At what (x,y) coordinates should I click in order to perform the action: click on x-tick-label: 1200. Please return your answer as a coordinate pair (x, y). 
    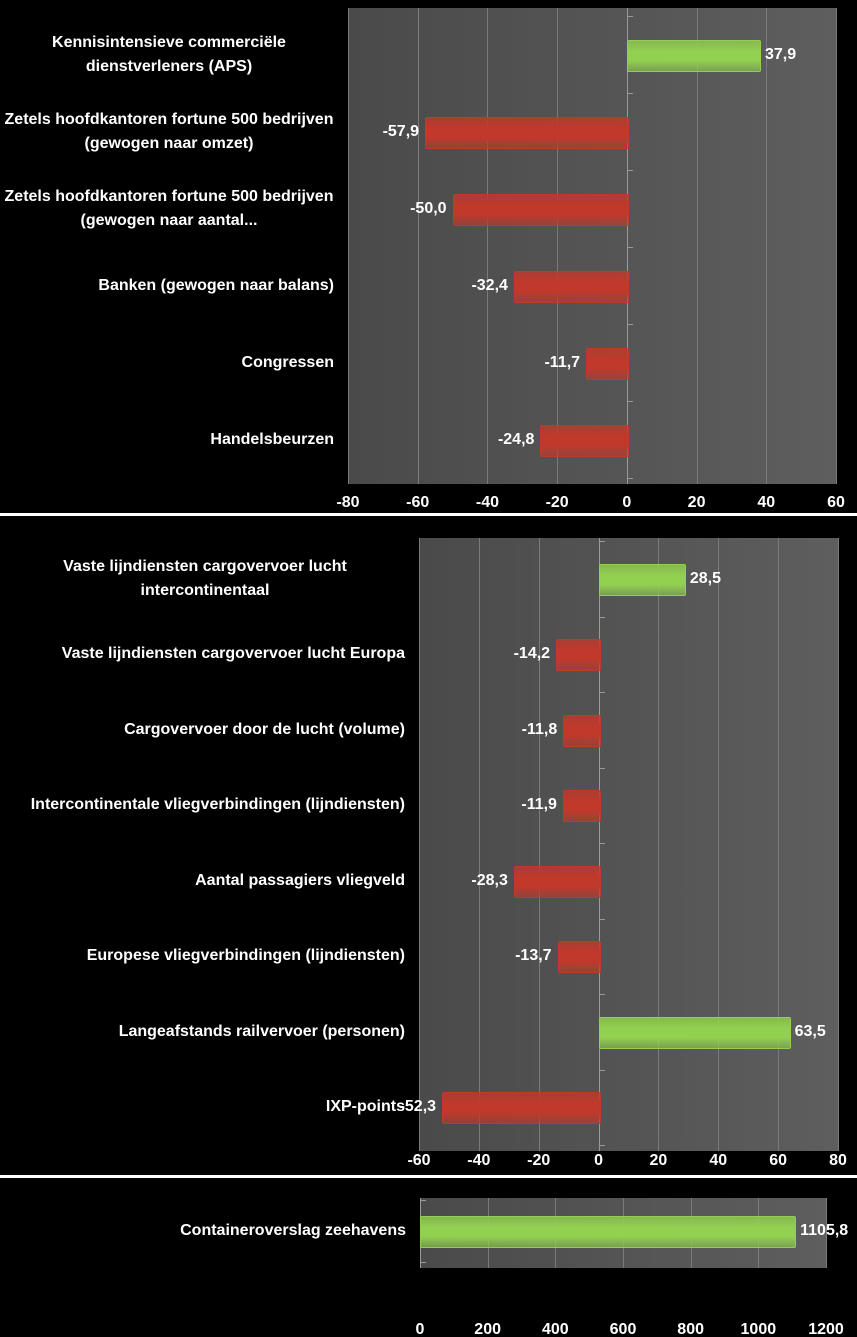
    Looking at the image, I should click on (826, 1329).